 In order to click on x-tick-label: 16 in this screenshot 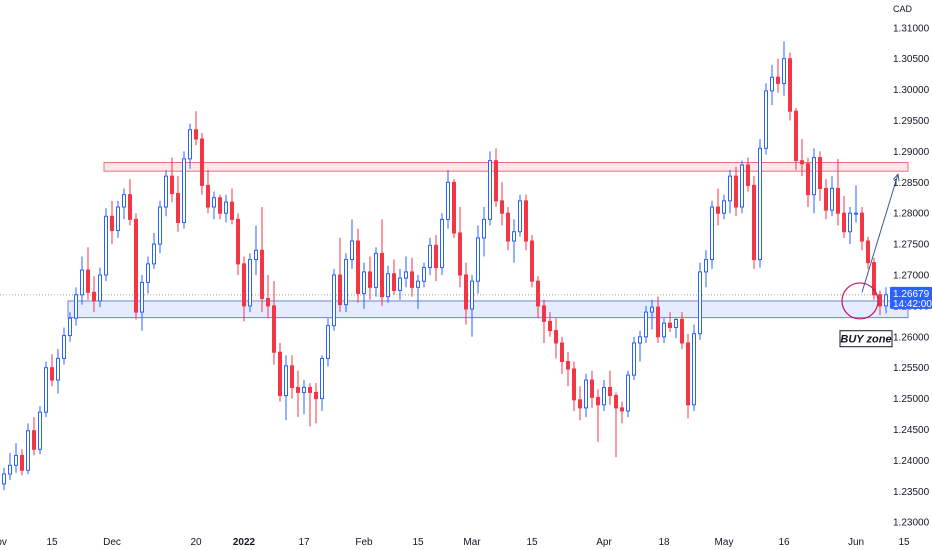, I will do `click(784, 542)`.